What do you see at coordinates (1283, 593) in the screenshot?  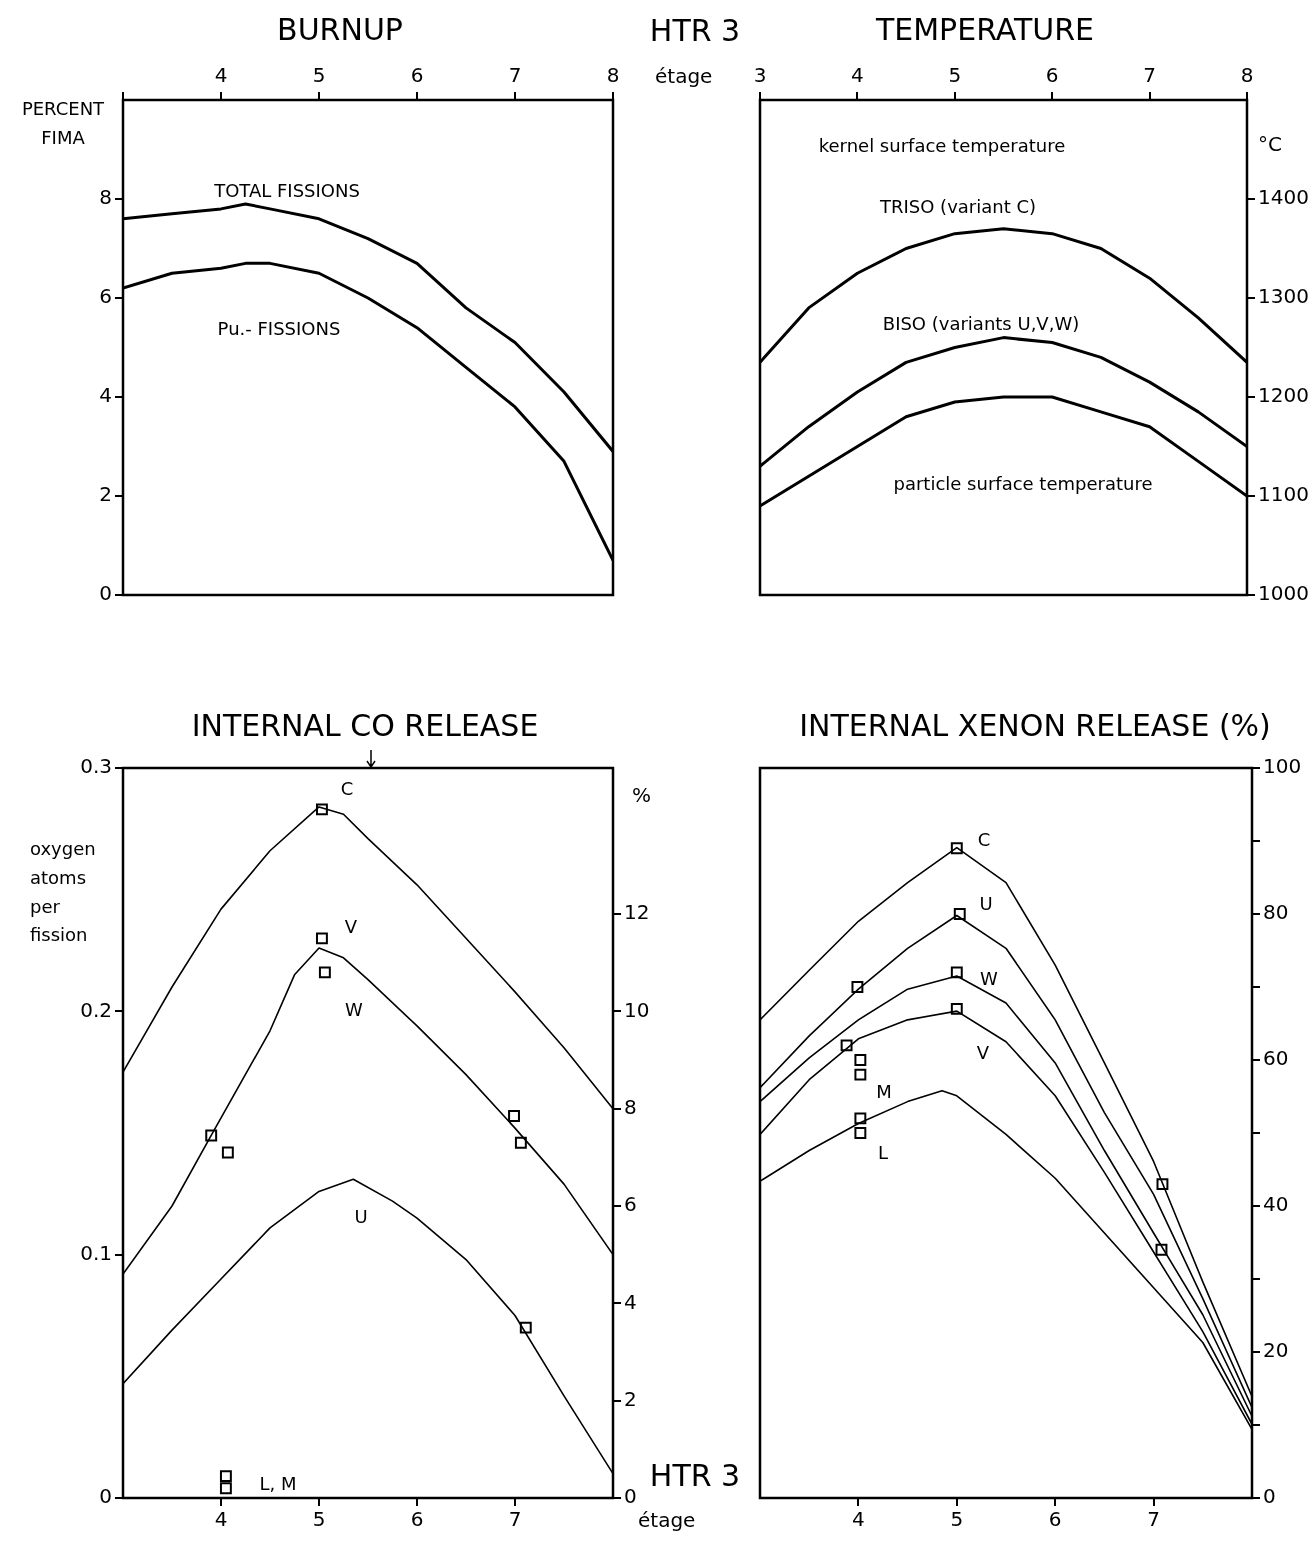 I see `y2-tick-label: 1000` at bounding box center [1283, 593].